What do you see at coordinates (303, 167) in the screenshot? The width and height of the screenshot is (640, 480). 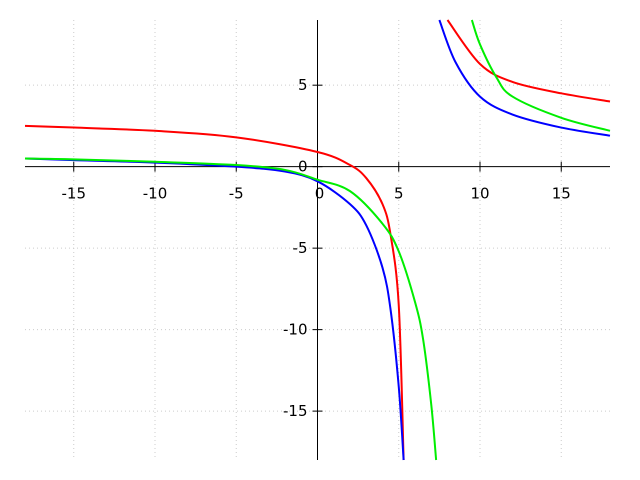 I see `y-tick-label: 0` at bounding box center [303, 167].